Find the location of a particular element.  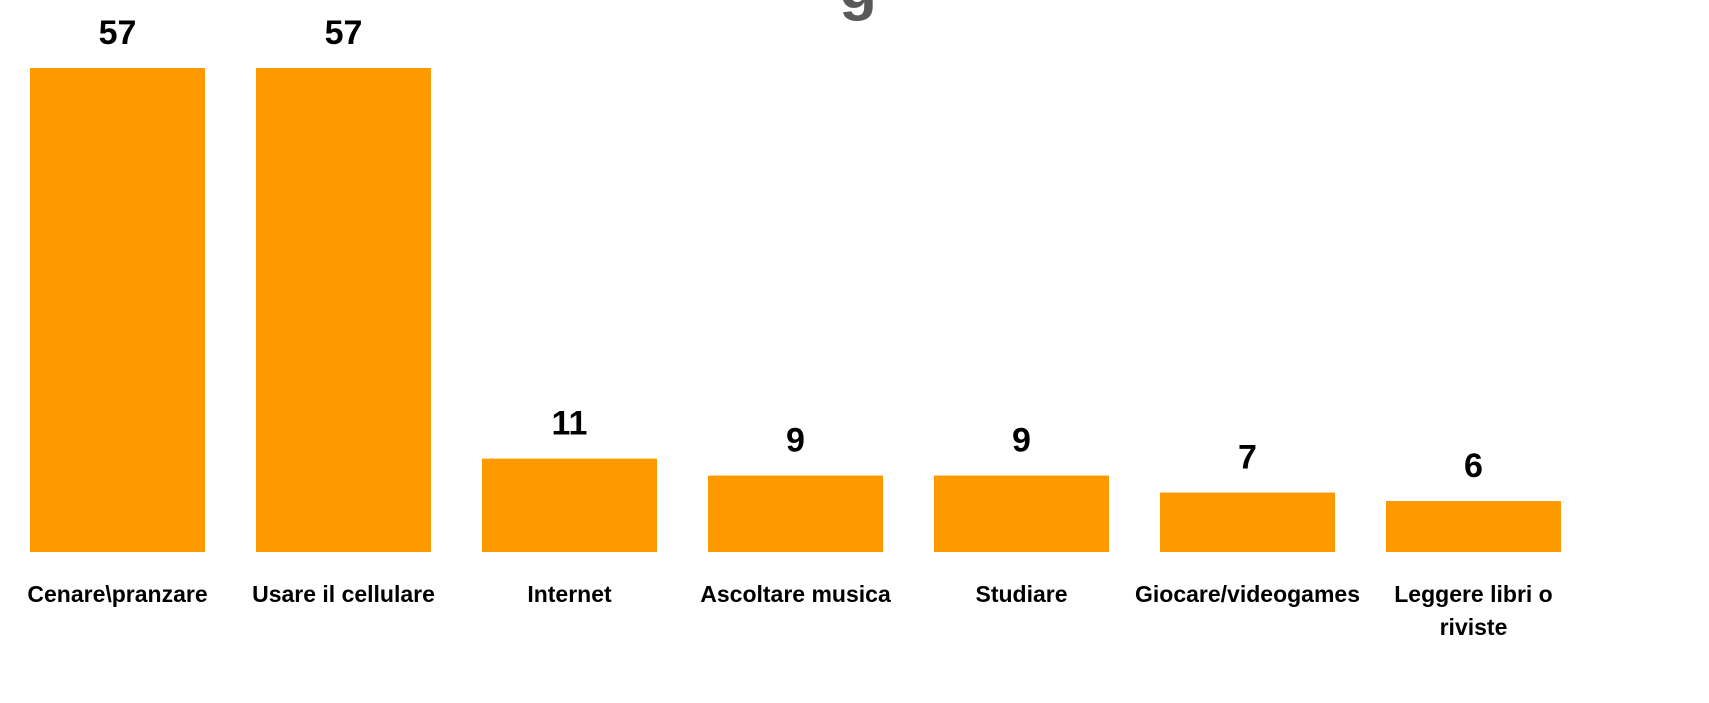

value-label-6: 6 is located at coordinates (1473, 466).